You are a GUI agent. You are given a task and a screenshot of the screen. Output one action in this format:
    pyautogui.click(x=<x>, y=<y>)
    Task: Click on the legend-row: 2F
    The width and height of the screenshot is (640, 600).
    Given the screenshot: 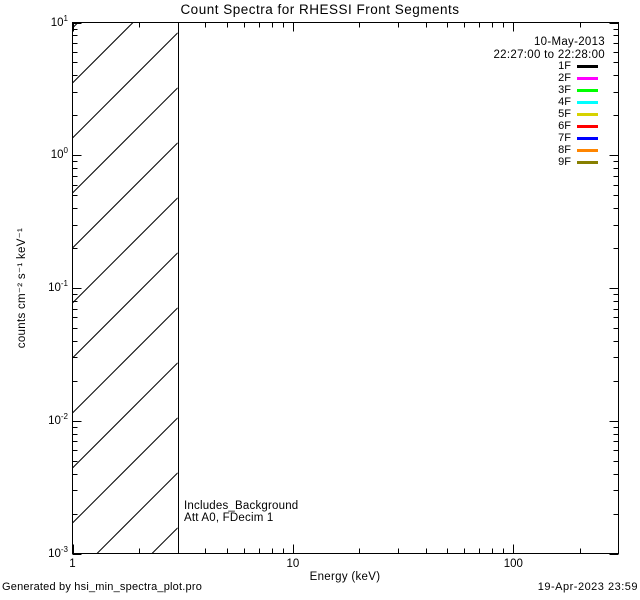 What is the action you would take?
    pyautogui.click(x=538, y=78)
    